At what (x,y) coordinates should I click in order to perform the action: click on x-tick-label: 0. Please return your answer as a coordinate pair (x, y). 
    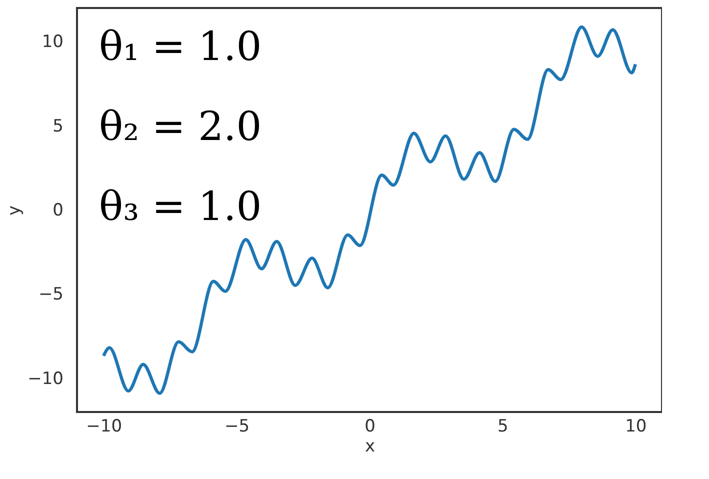
    Looking at the image, I should click on (370, 426).